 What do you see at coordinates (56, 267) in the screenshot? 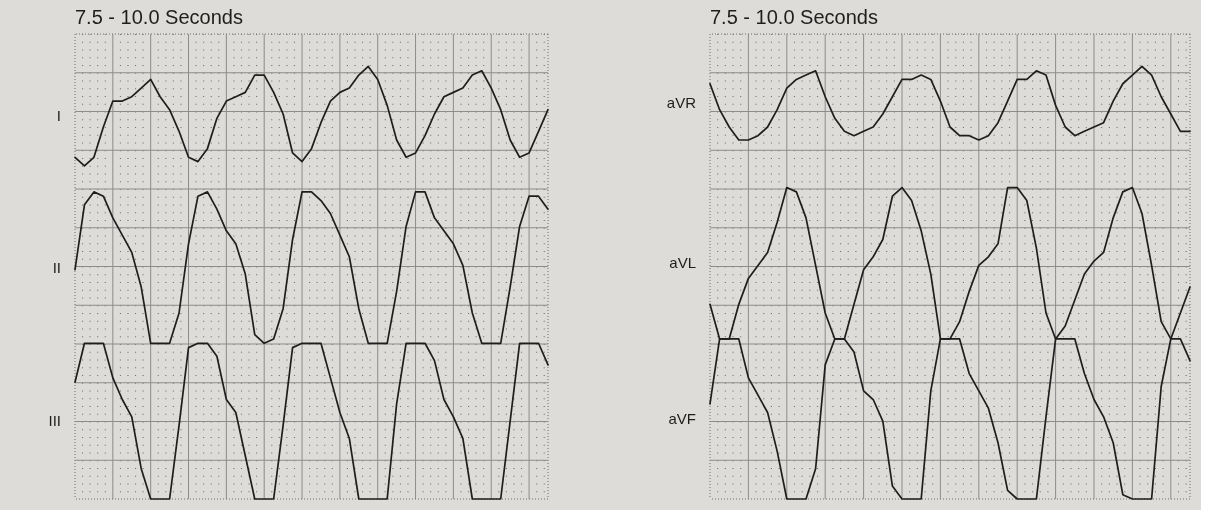
I see `series-label: II` at bounding box center [56, 267].